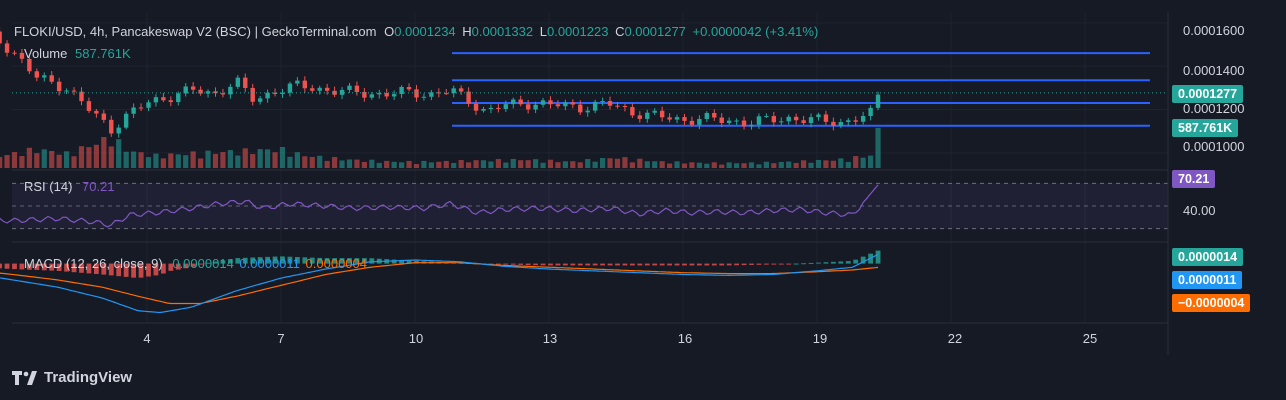 The image size is (1286, 400). What do you see at coordinates (425, 31) in the screenshot?
I see `open-value: 0.0001234` at bounding box center [425, 31].